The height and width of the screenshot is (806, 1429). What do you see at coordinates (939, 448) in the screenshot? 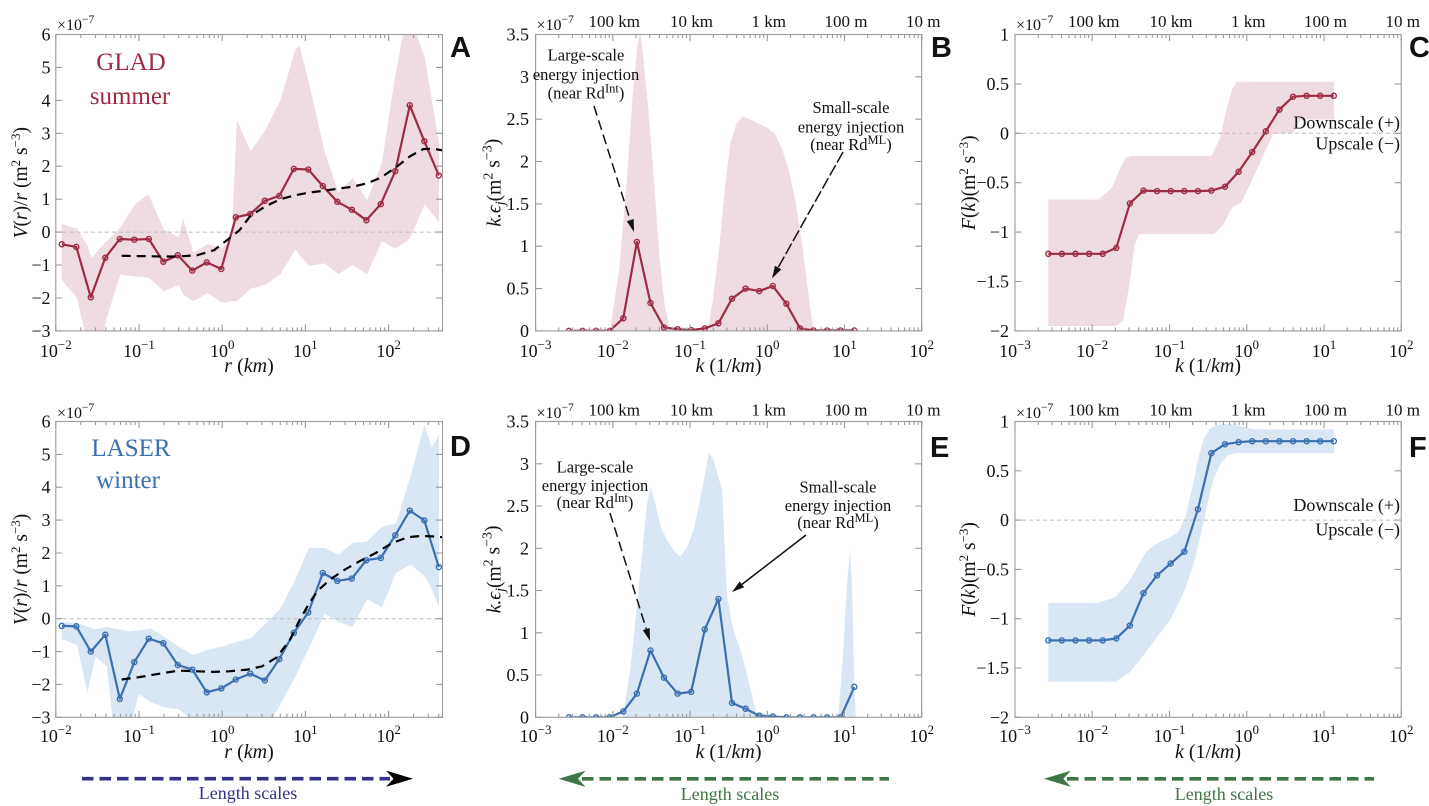
I see `svg-text: E` at bounding box center [939, 448].